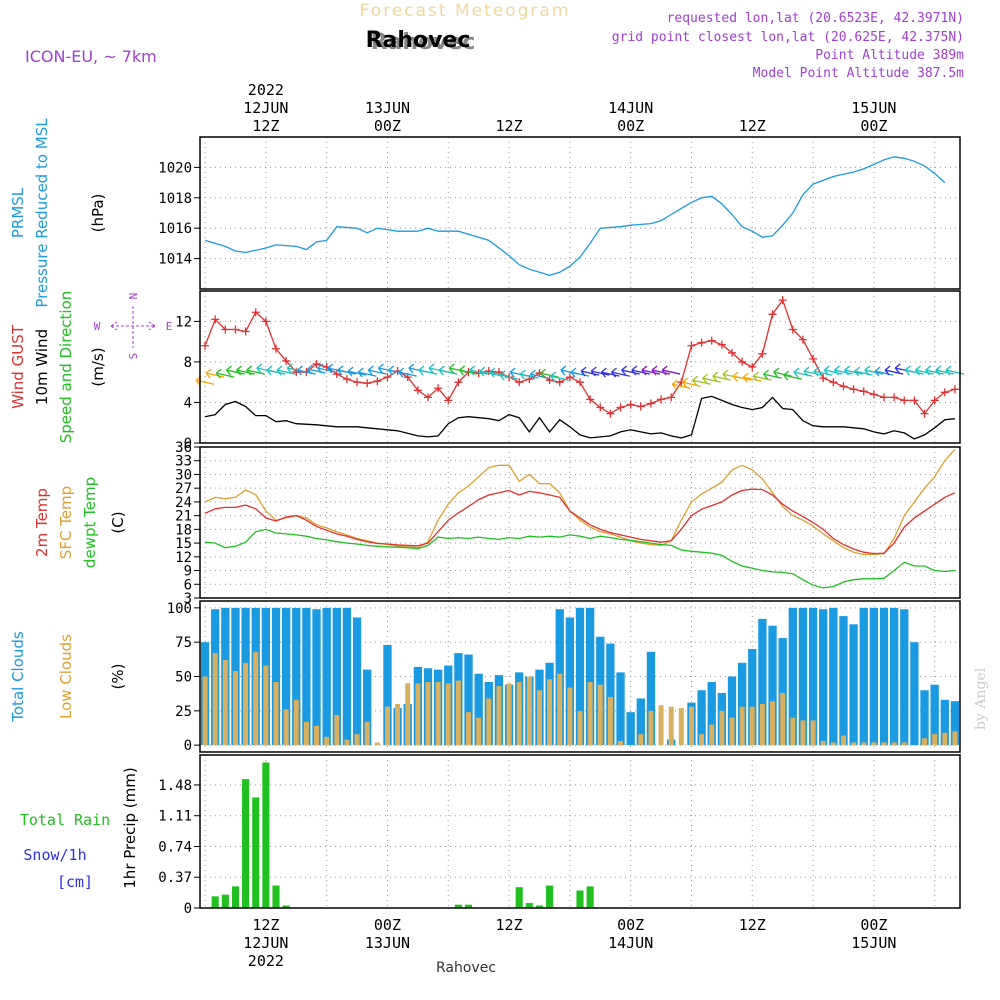 The height and width of the screenshot is (1000, 1000). I want to click on precip-rain-label: Total Rain, so click(65, 820).